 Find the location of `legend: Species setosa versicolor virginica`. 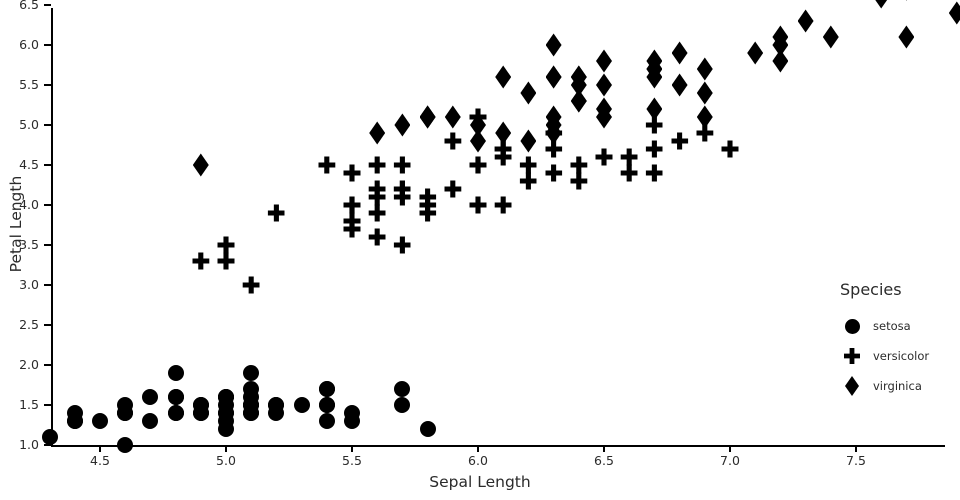

legend: Species setosa versicolor virginica is located at coordinates (900, 340).